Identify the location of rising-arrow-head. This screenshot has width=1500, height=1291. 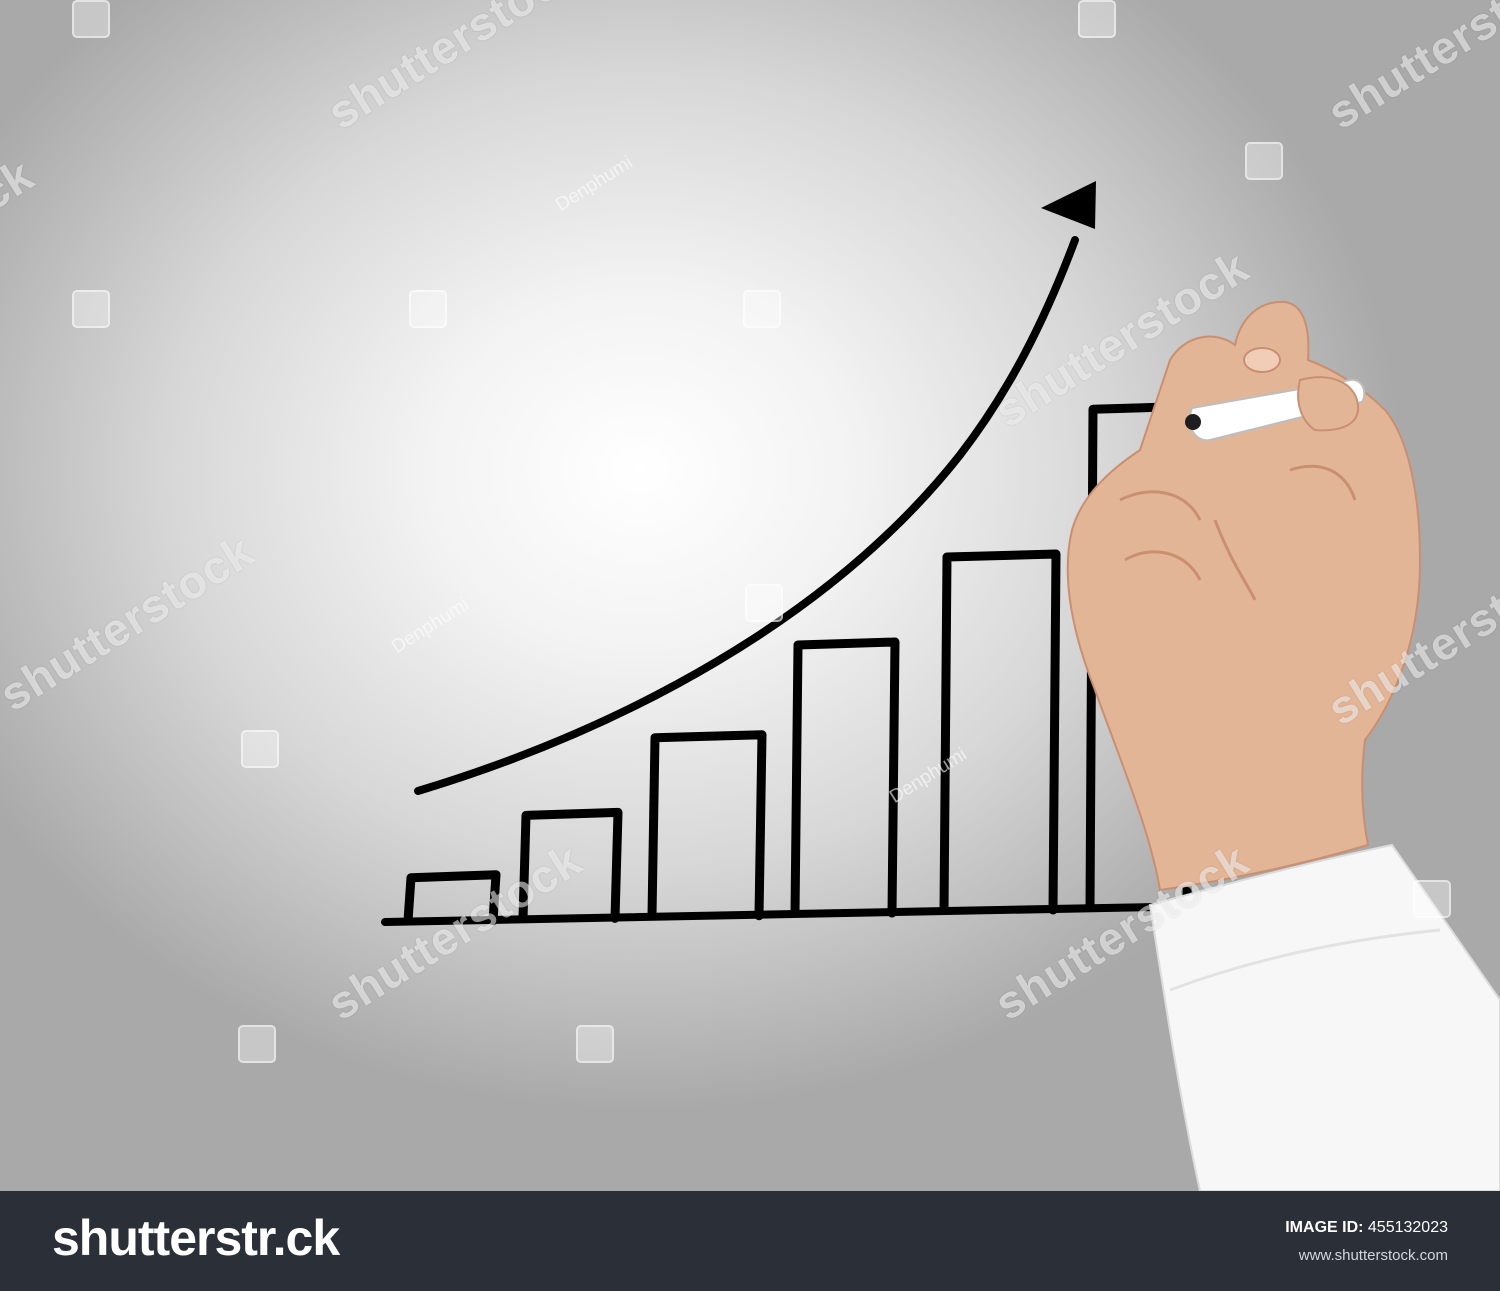
(1068, 205).